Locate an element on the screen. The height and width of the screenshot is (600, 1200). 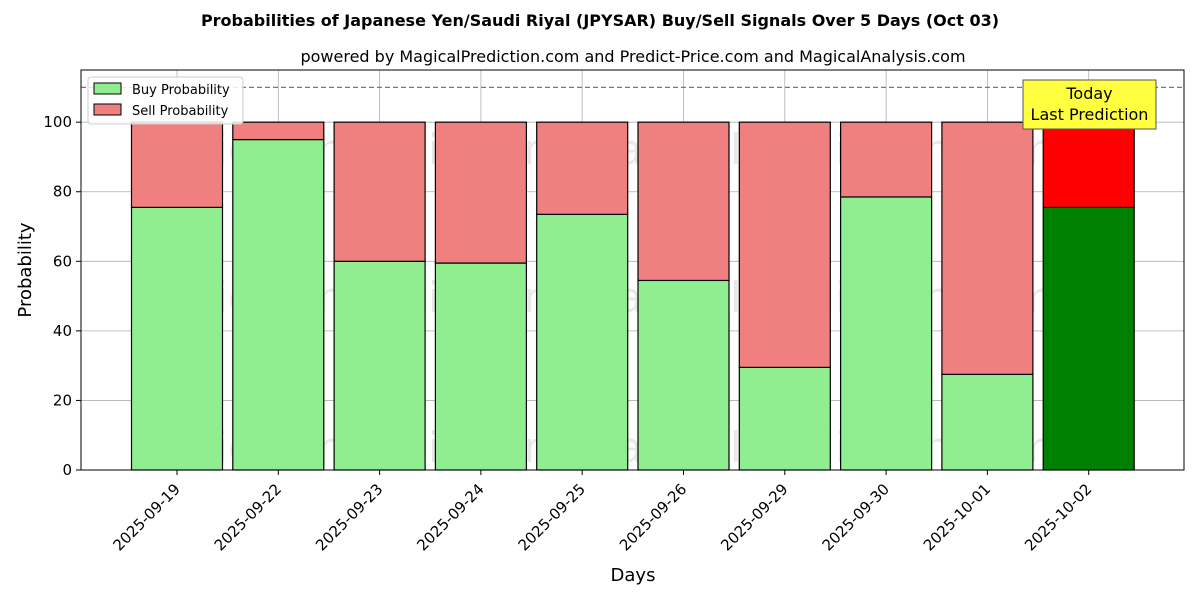
y-tick-label: 20 is located at coordinates (62, 400).